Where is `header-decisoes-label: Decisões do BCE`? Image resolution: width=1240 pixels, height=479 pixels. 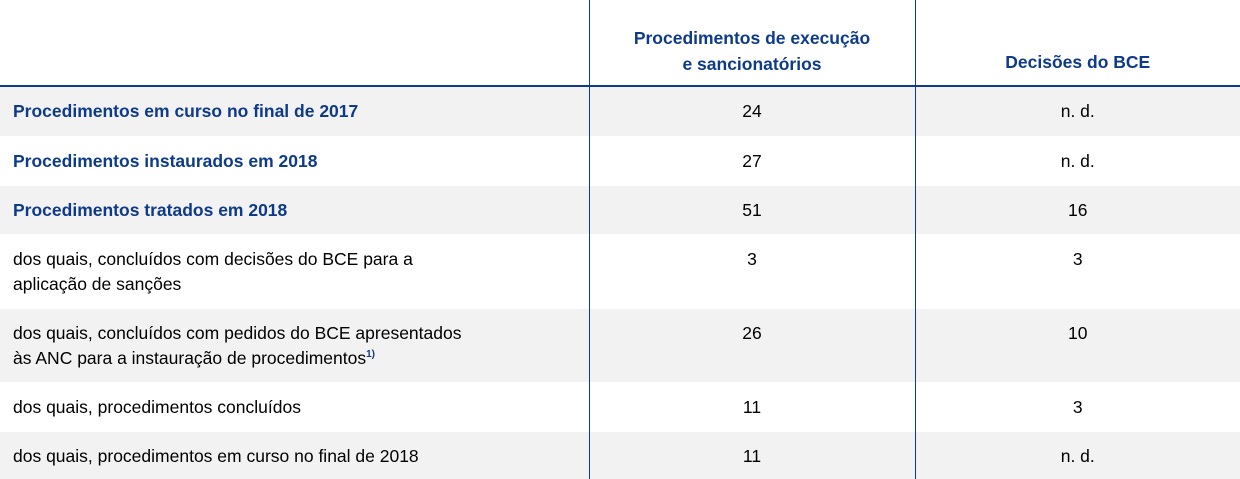
header-decisoes-label: Decisões do BCE is located at coordinates (1077, 62).